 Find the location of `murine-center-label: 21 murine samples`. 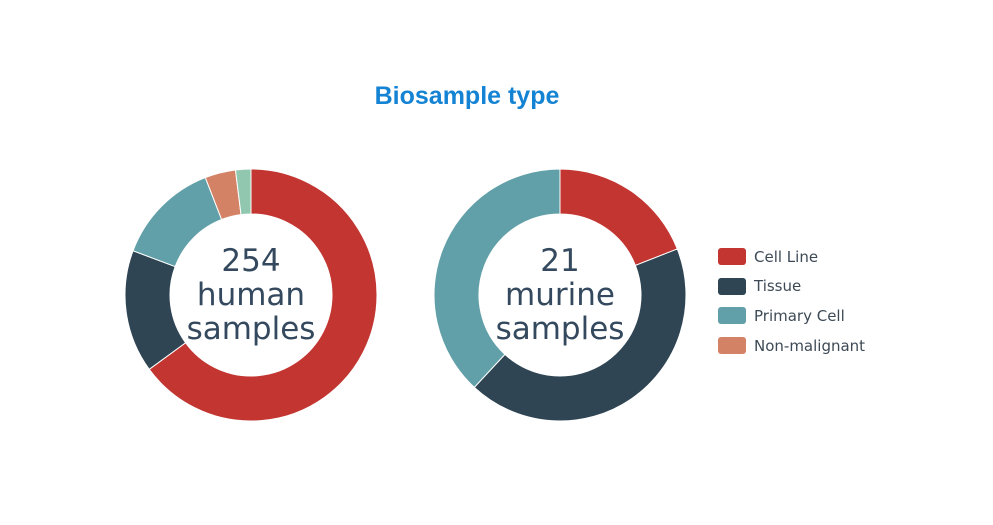

murine-center-label: 21 murine samples is located at coordinates (560, 295).